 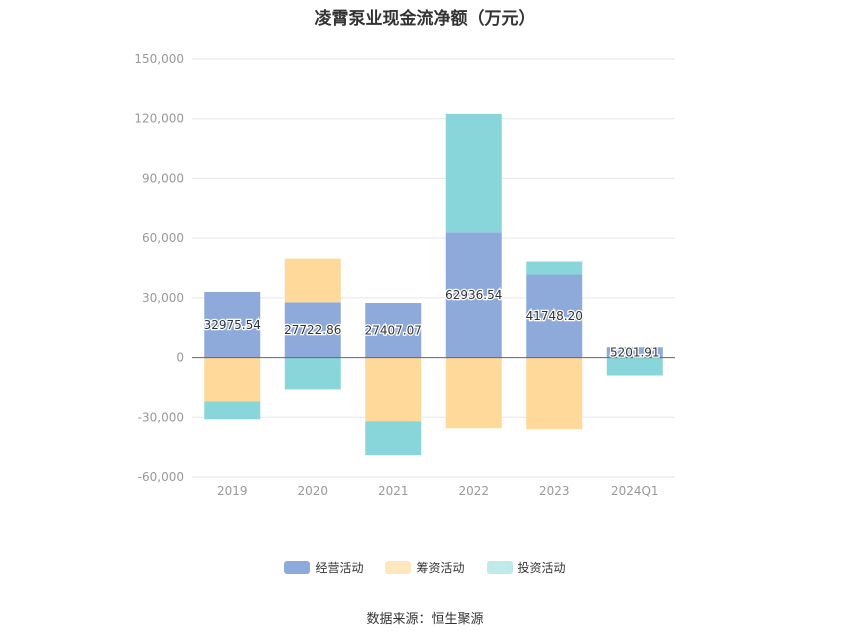 I want to click on data-label-operating-2024Q1: 5201.91, so click(x=635, y=352).